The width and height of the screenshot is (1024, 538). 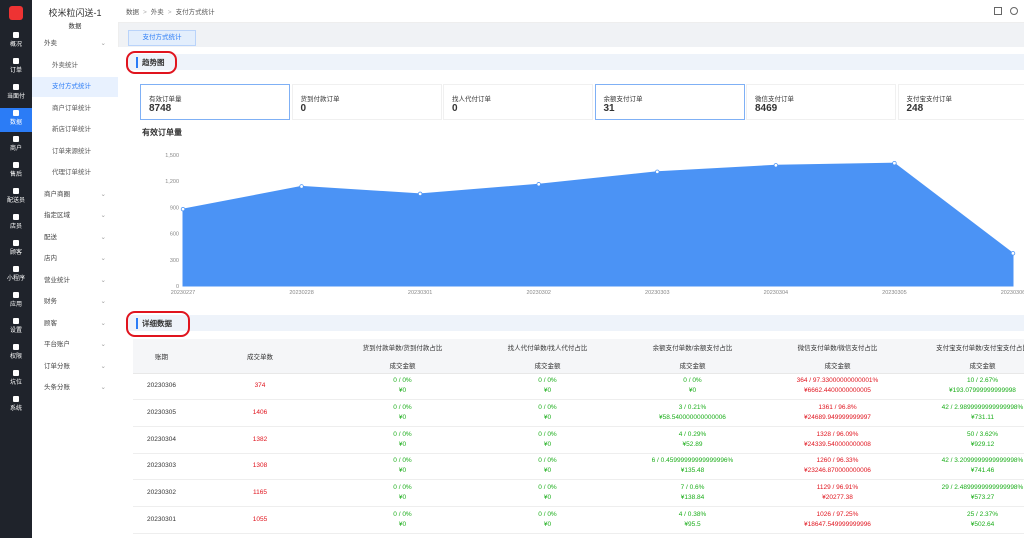 I want to click on amount-cell: ¥502.64, so click(x=982, y=524).